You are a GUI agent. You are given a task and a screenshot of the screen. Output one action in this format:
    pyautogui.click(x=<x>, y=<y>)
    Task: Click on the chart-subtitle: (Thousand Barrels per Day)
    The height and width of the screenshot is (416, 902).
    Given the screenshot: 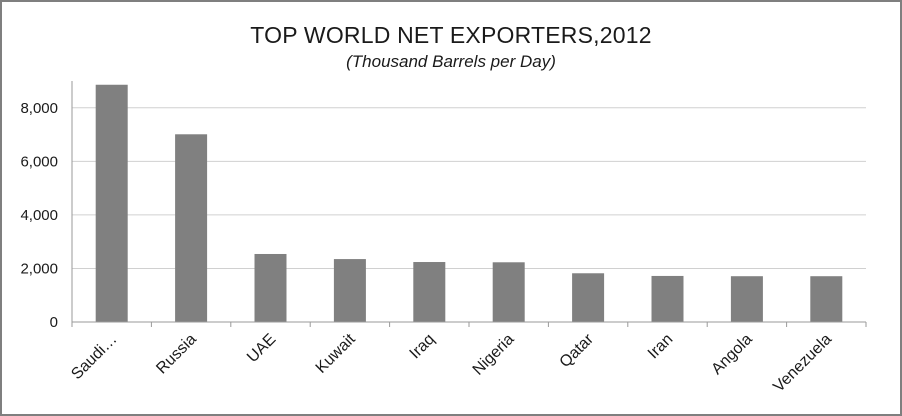 What is the action you would take?
    pyautogui.click(x=451, y=61)
    